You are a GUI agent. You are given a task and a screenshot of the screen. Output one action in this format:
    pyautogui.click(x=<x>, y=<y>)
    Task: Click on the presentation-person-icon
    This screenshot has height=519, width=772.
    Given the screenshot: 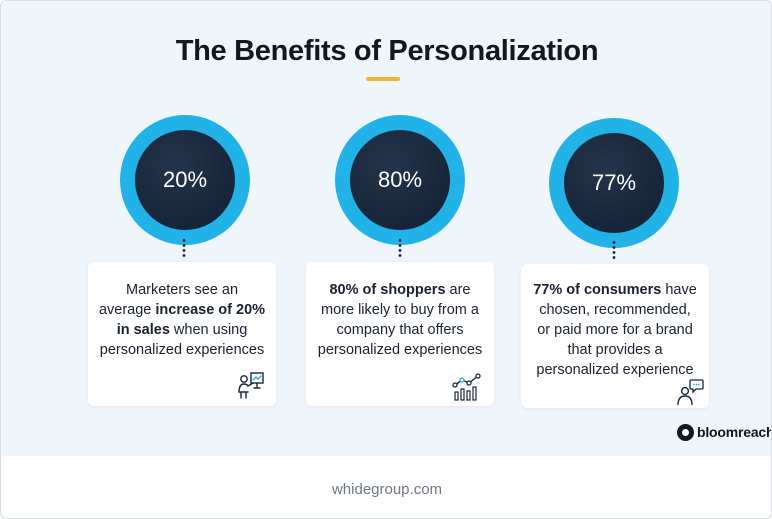 What is the action you would take?
    pyautogui.click(x=251, y=385)
    